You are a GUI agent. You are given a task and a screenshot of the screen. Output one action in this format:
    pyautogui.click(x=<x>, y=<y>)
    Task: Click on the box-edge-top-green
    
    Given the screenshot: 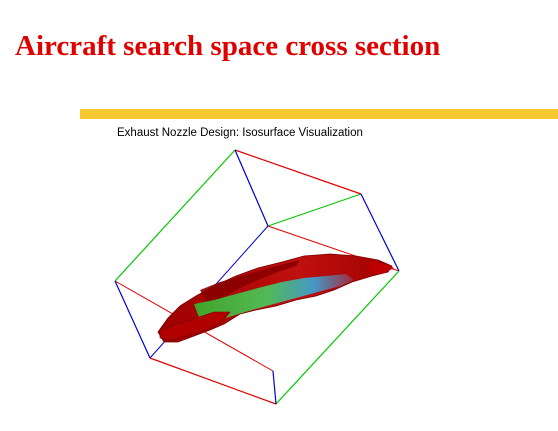 What is the action you would take?
    pyautogui.click(x=175, y=215)
    